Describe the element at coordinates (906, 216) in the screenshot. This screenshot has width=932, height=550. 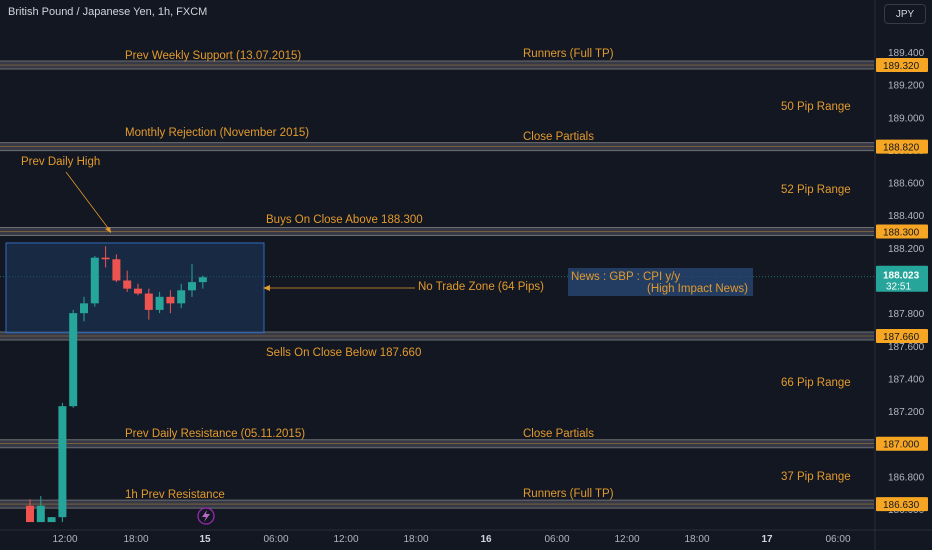
I see `price-tick-label: 188.400` at that location.